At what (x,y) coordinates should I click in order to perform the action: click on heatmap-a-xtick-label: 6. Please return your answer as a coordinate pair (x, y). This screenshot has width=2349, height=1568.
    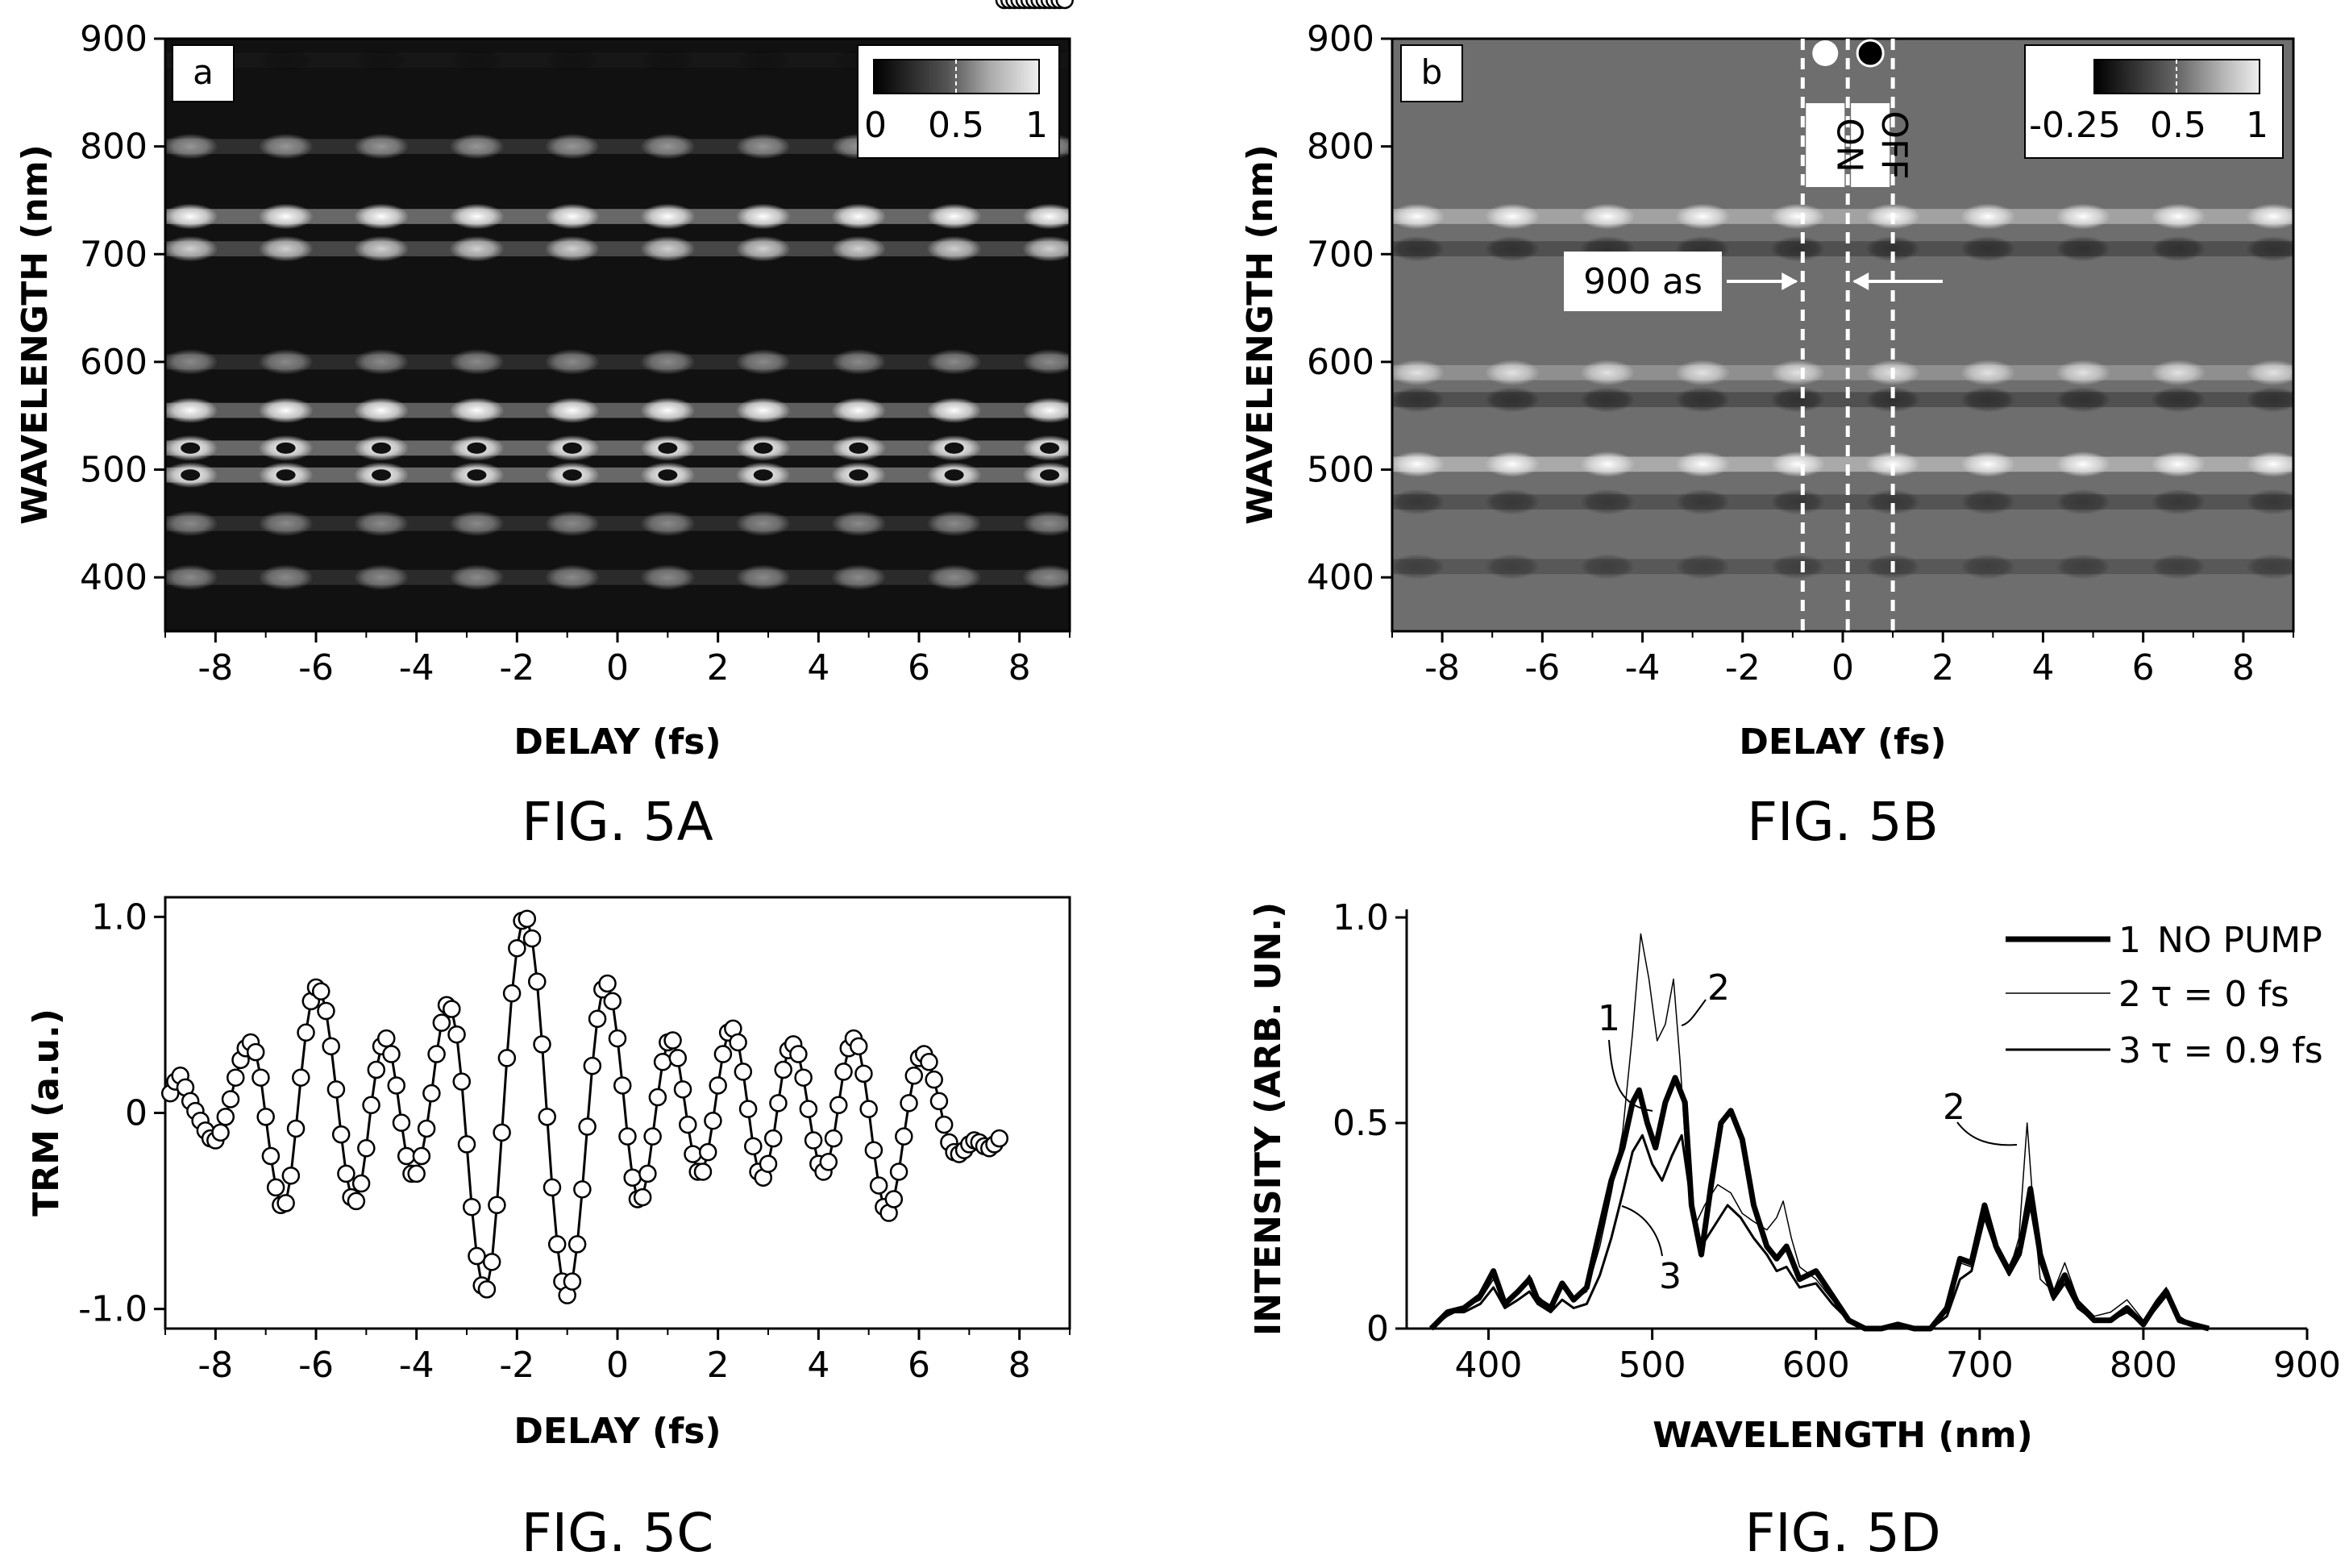
    Looking at the image, I should click on (919, 667).